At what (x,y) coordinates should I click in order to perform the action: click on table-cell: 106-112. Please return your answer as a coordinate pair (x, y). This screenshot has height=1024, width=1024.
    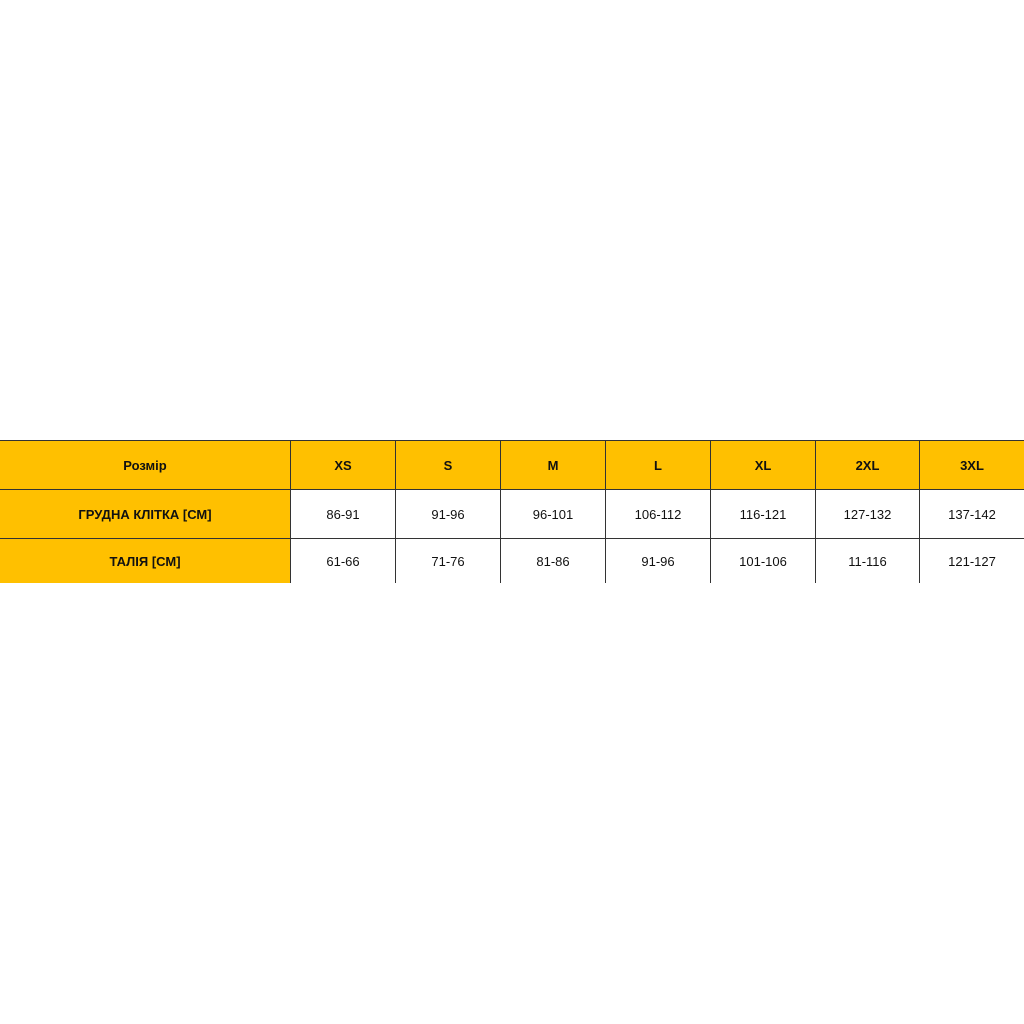
    Looking at the image, I should click on (658, 513).